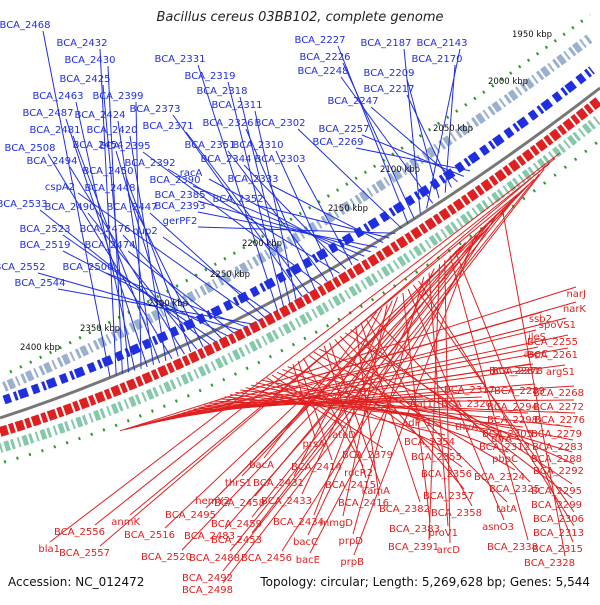  Describe the element at coordinates (253, 179) in the screenshot. I see `forward-gene-label: BCA_2333` at that location.